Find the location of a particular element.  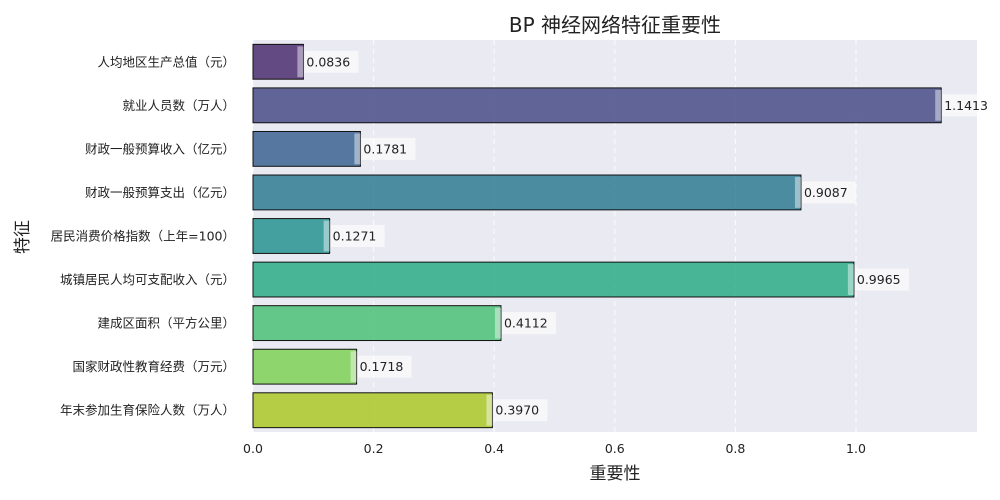

x-tick-label: 0.8 is located at coordinates (735, 448).